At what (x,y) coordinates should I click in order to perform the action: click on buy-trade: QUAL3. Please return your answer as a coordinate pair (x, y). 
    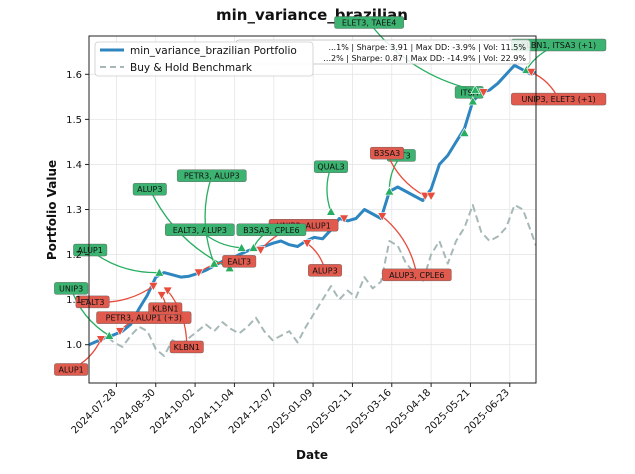
    Looking at the image, I should click on (331, 188).